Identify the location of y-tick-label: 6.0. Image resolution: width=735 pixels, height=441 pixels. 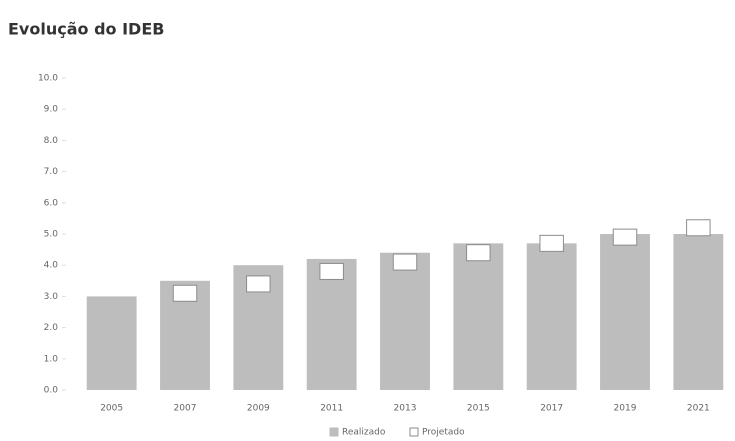
(51, 203).